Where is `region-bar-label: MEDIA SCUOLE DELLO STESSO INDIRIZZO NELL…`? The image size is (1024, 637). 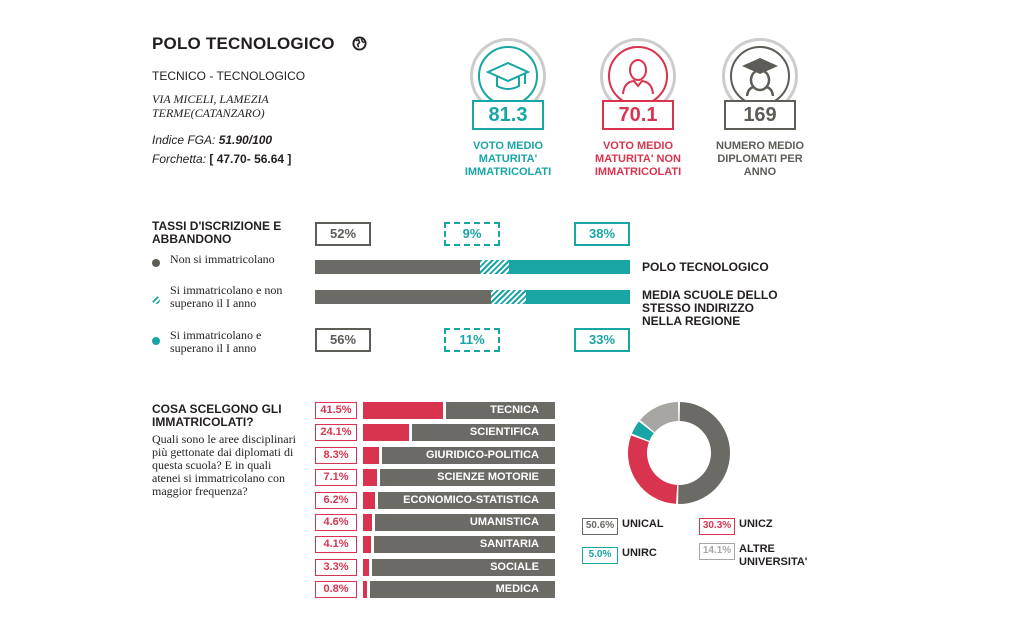 region-bar-label: MEDIA SCUOLE DELLO STESSO INDIRIZZO NELL… is located at coordinates (710, 308).